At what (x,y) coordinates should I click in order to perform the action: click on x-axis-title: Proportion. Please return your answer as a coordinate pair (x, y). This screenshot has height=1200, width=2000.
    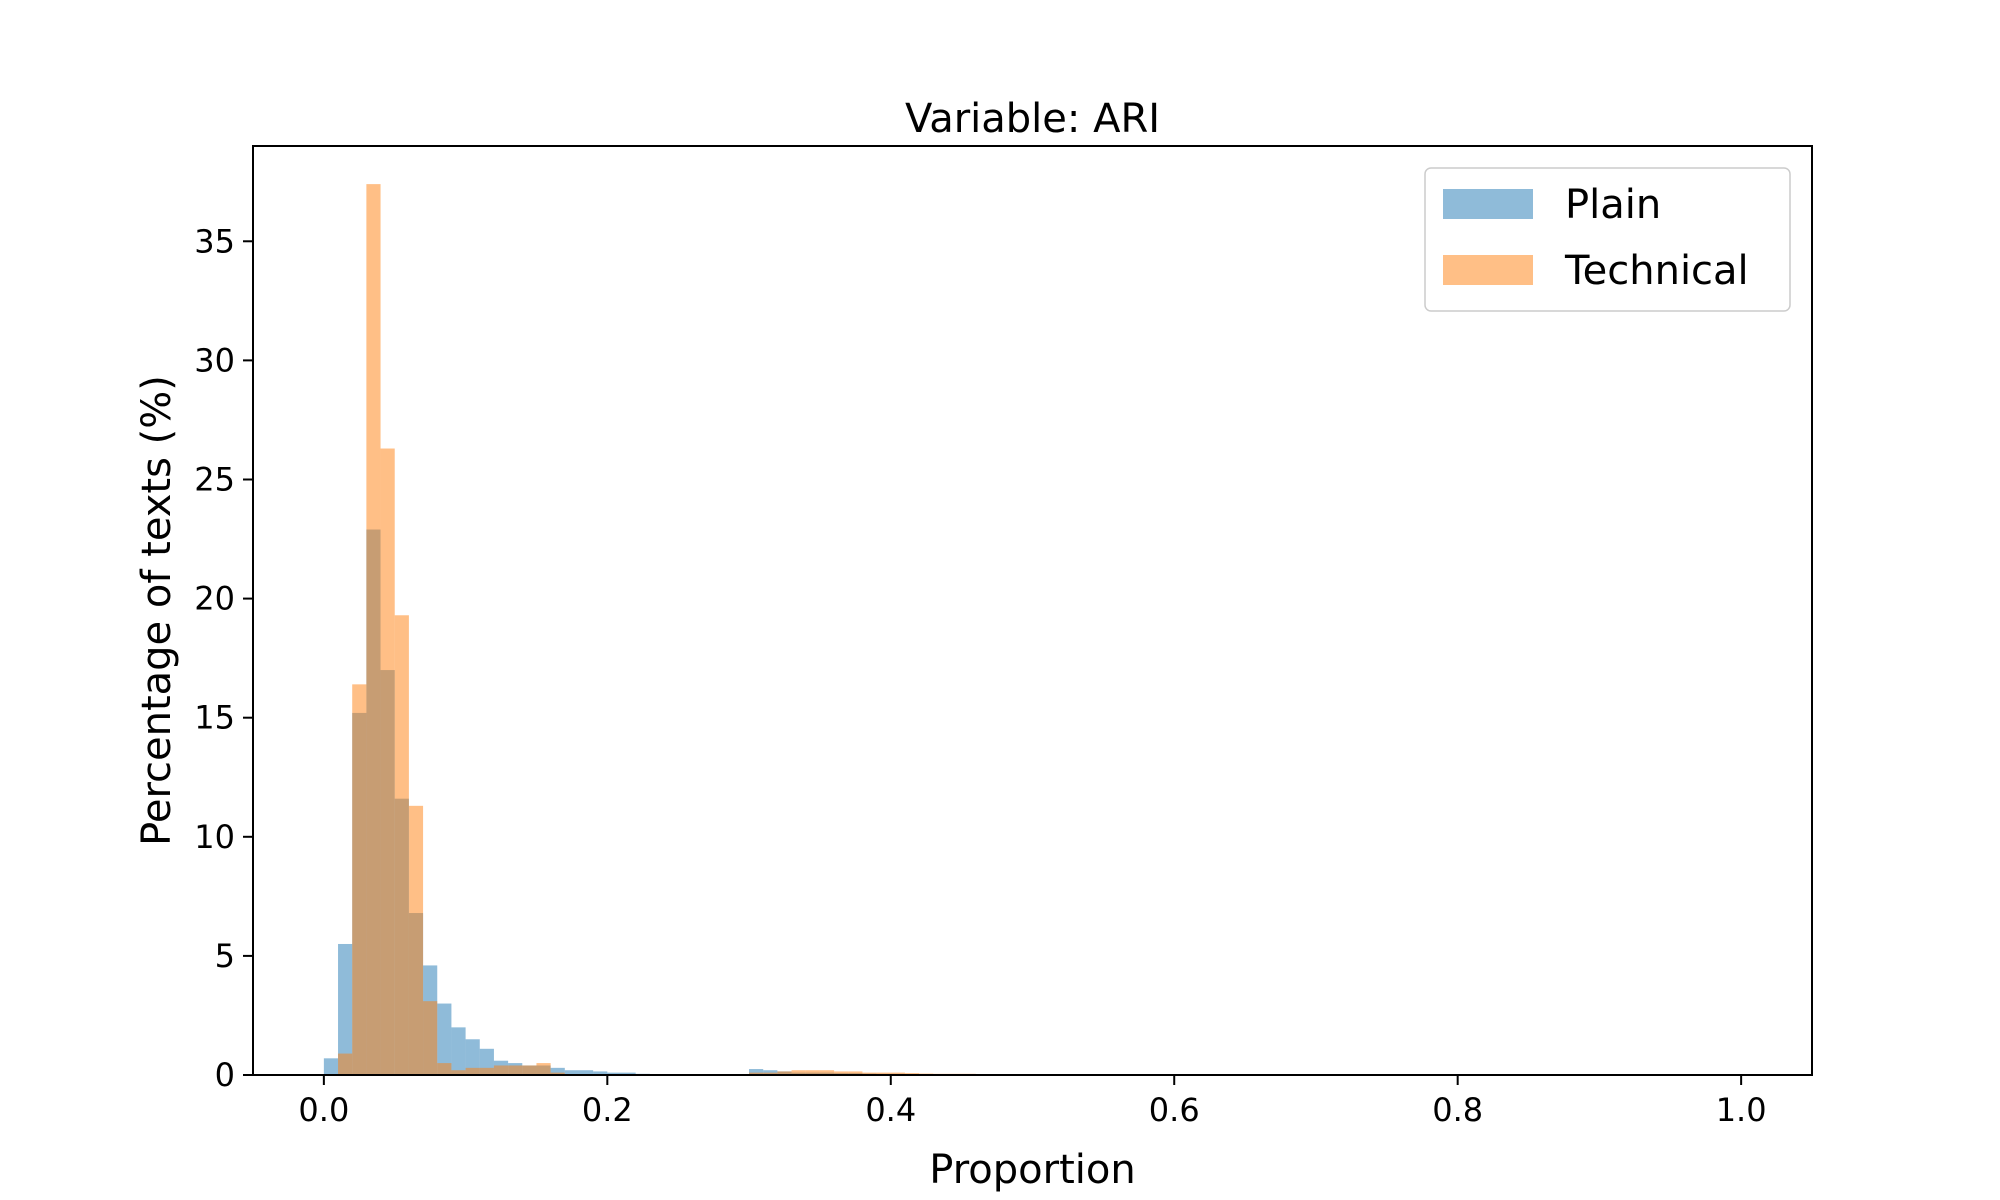
    Looking at the image, I should click on (1032, 1170).